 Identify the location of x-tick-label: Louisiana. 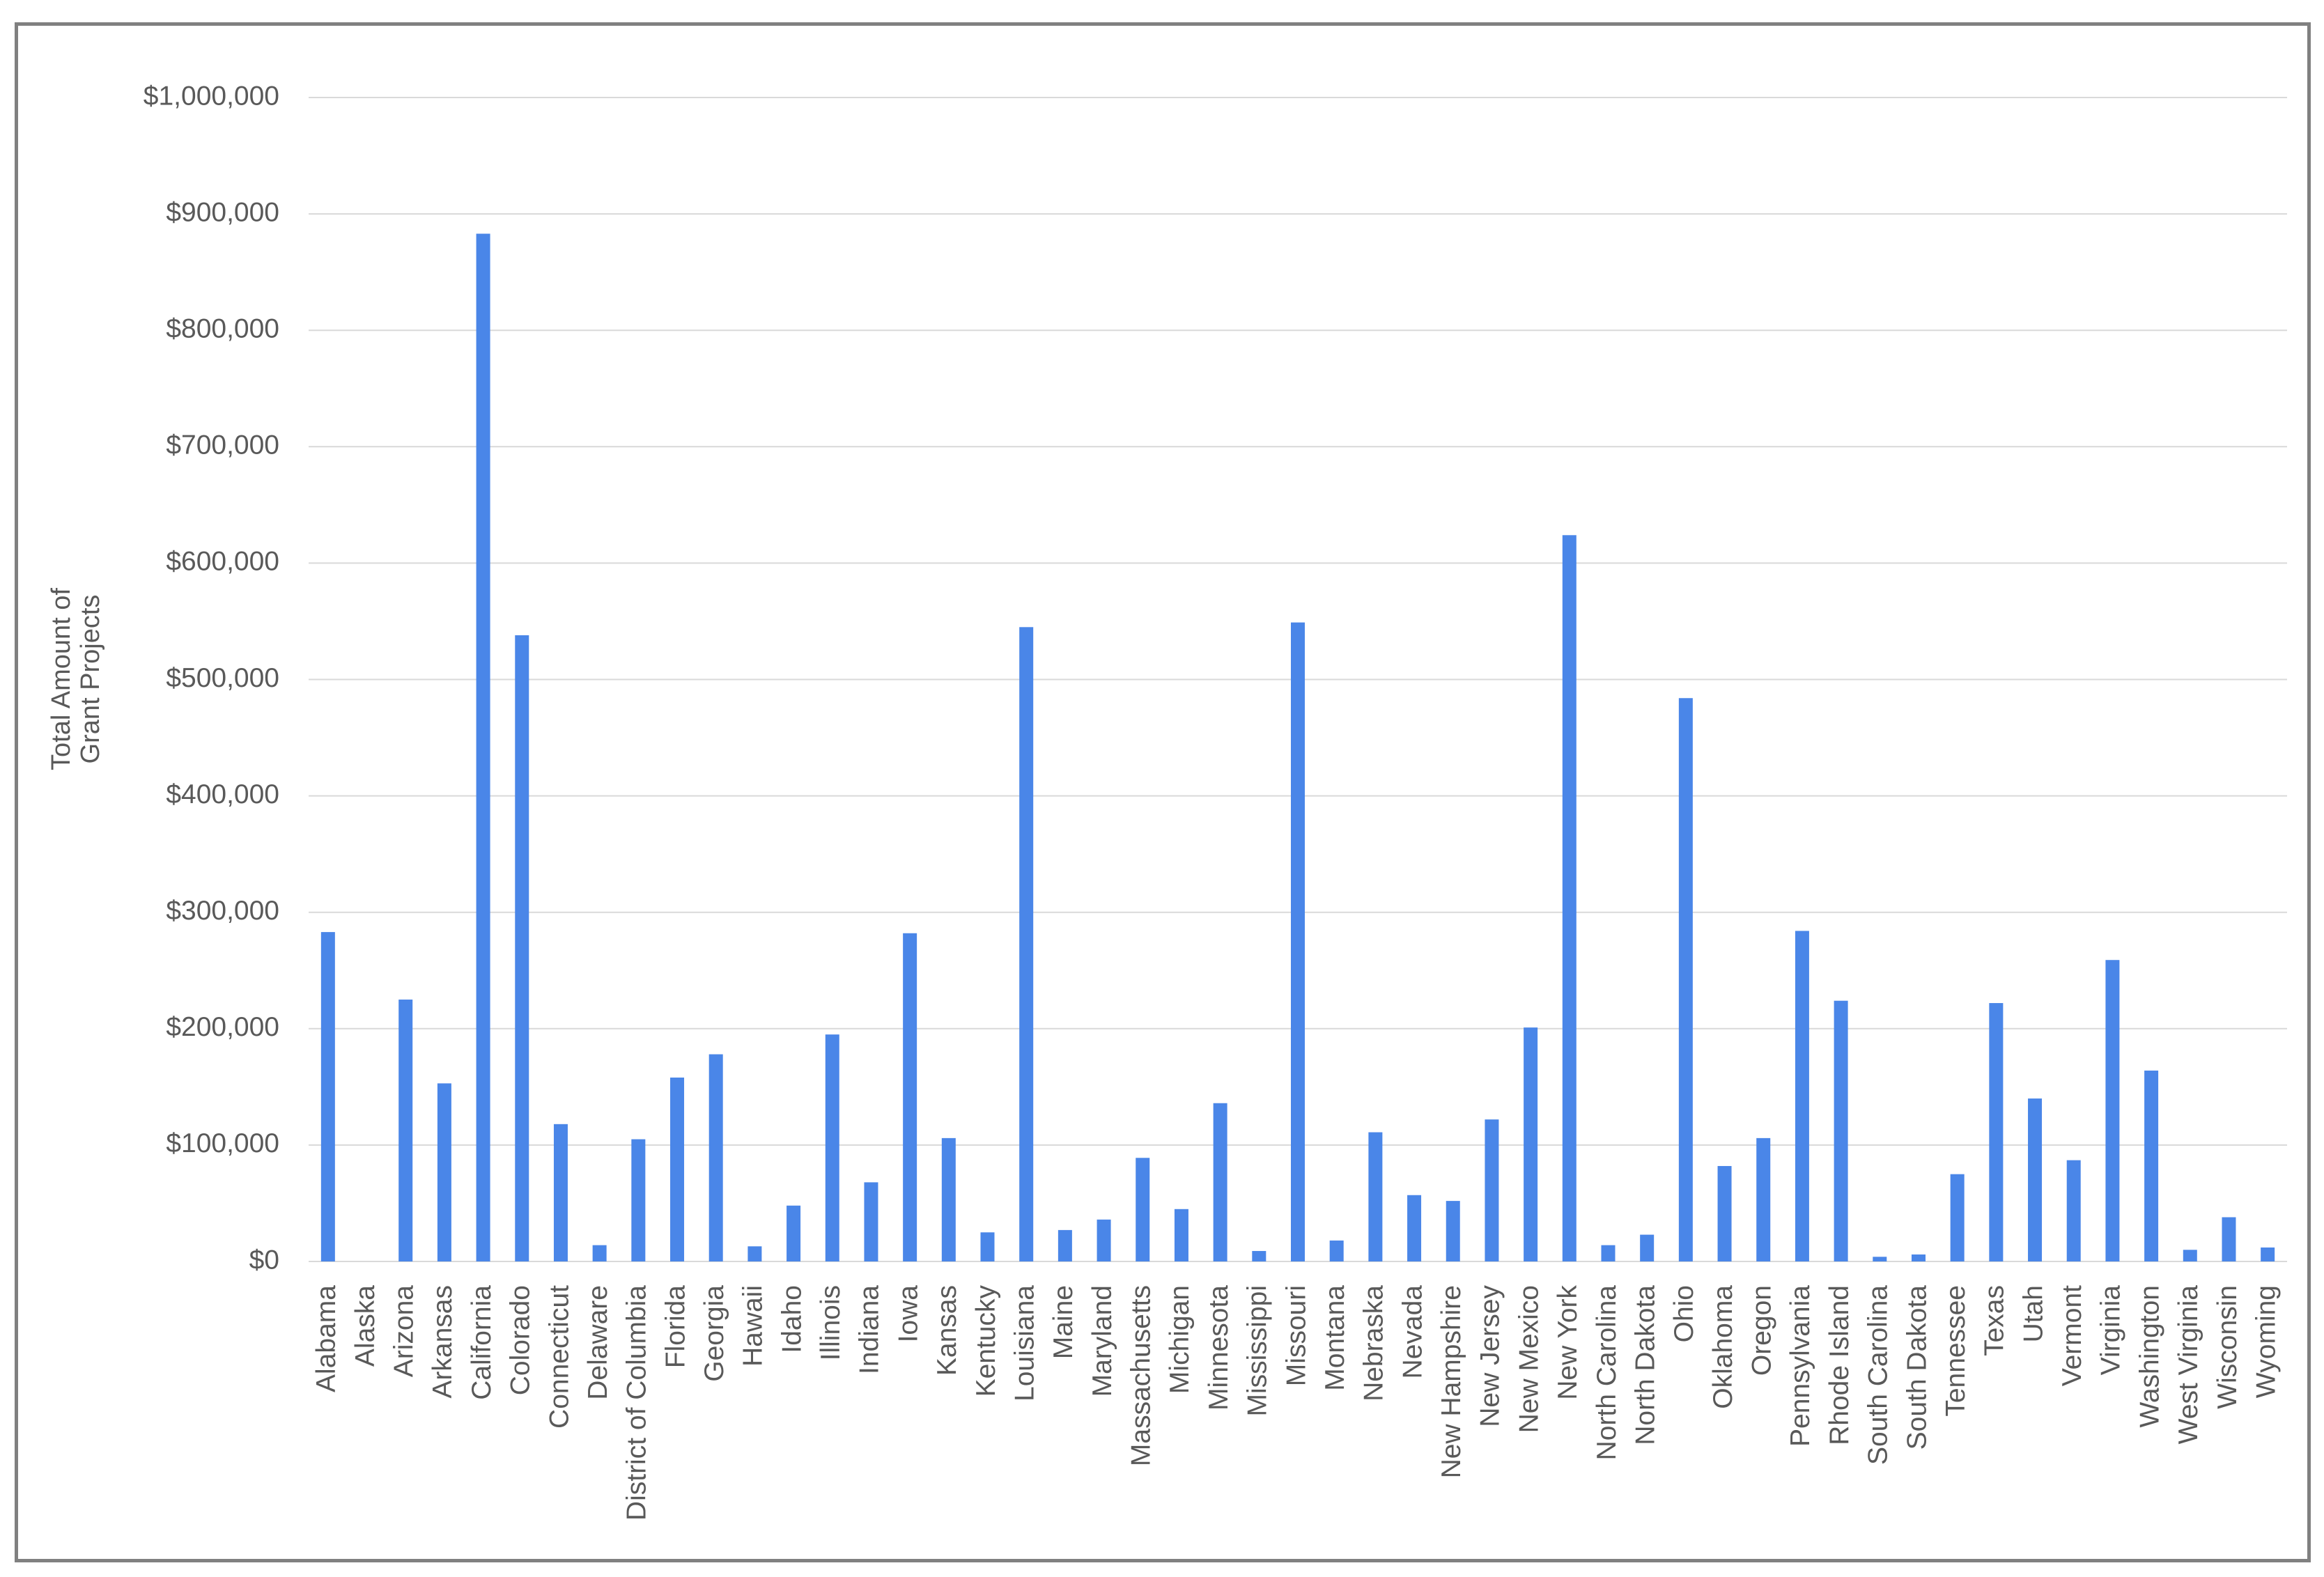
(1024, 1343).